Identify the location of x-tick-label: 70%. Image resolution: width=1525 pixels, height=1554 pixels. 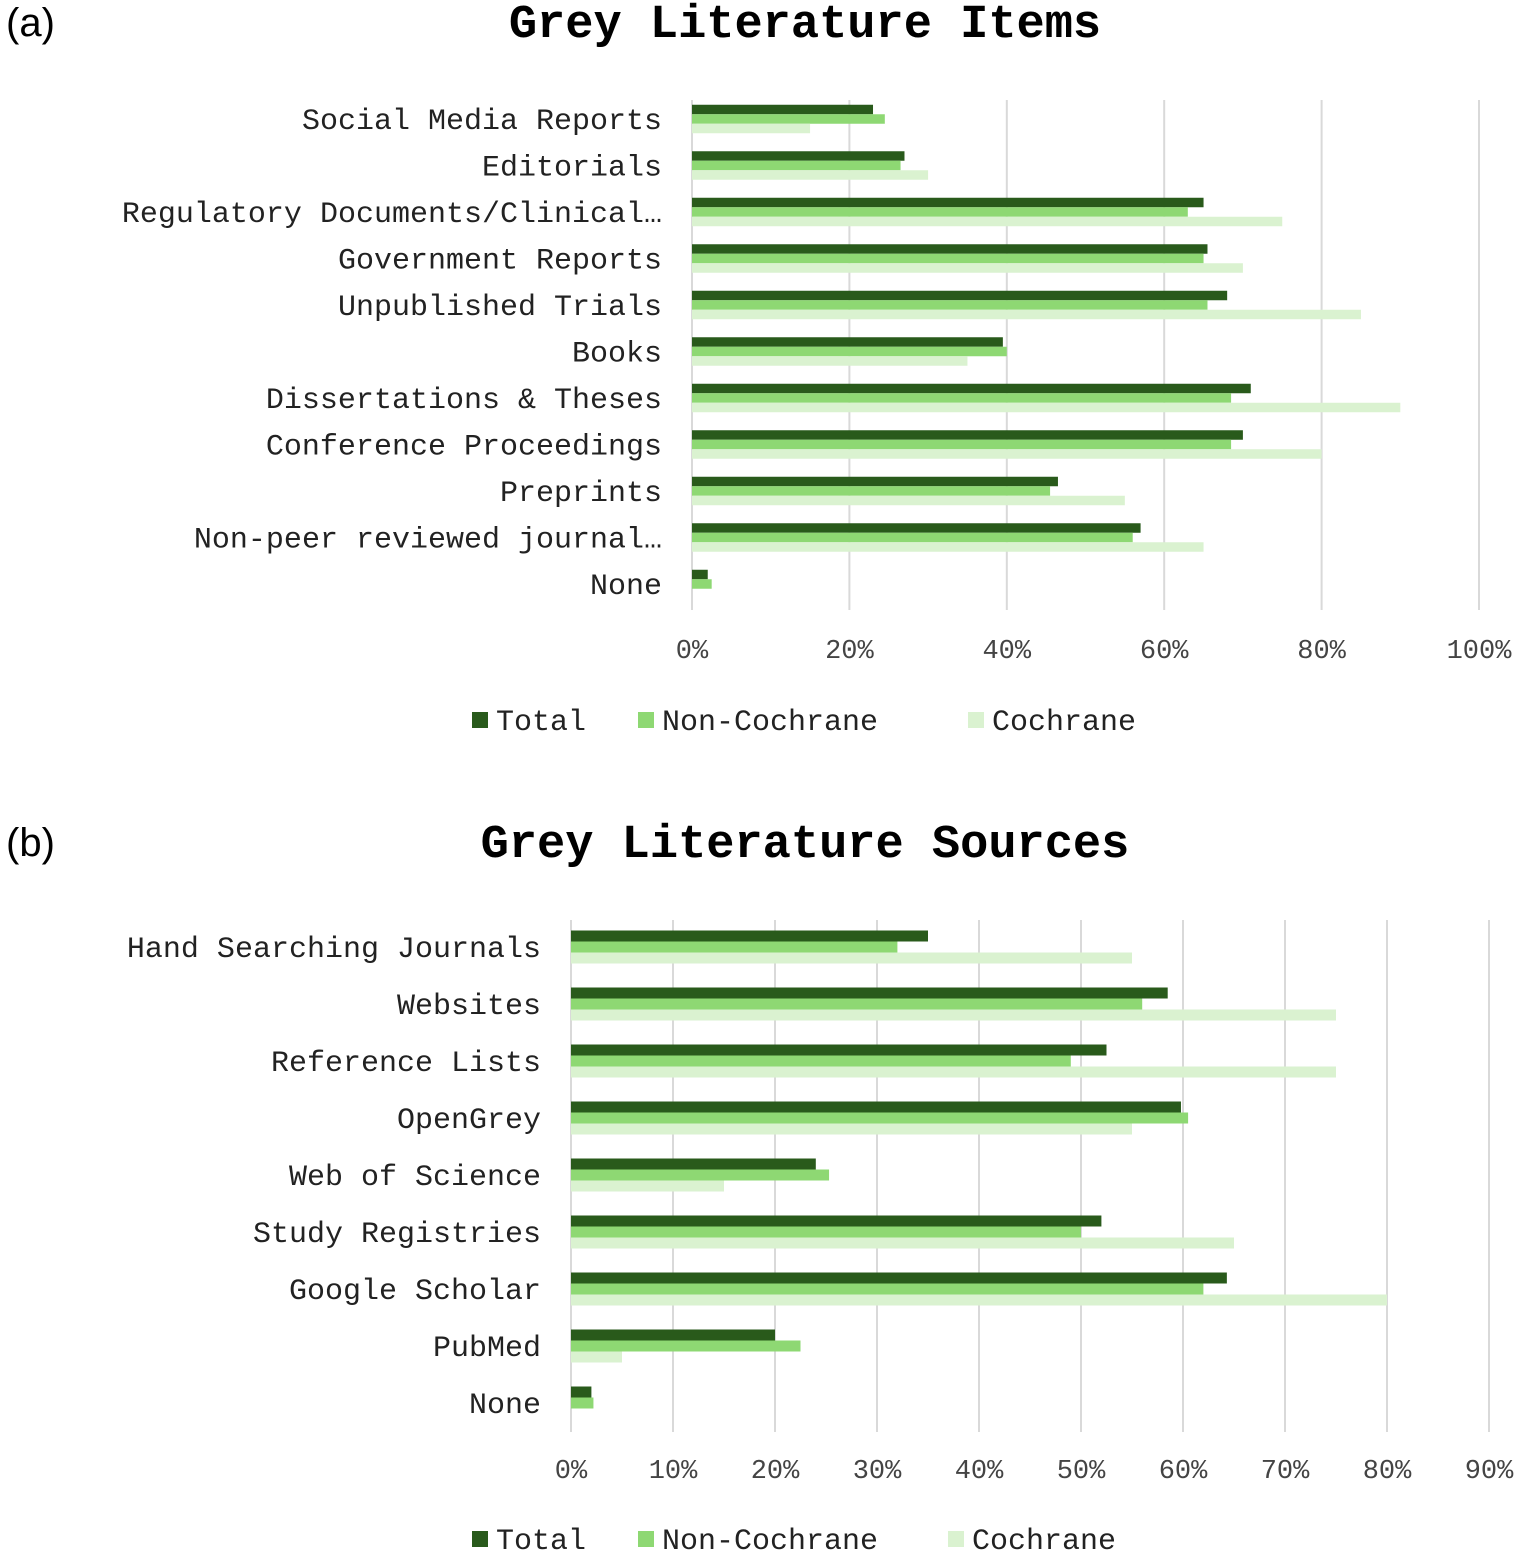
(1285, 1472).